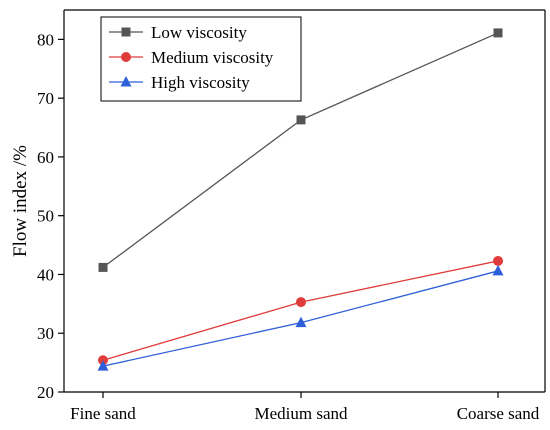 The image size is (550, 430). What do you see at coordinates (498, 413) in the screenshot?
I see `x-tick-label: Coarse sand` at bounding box center [498, 413].